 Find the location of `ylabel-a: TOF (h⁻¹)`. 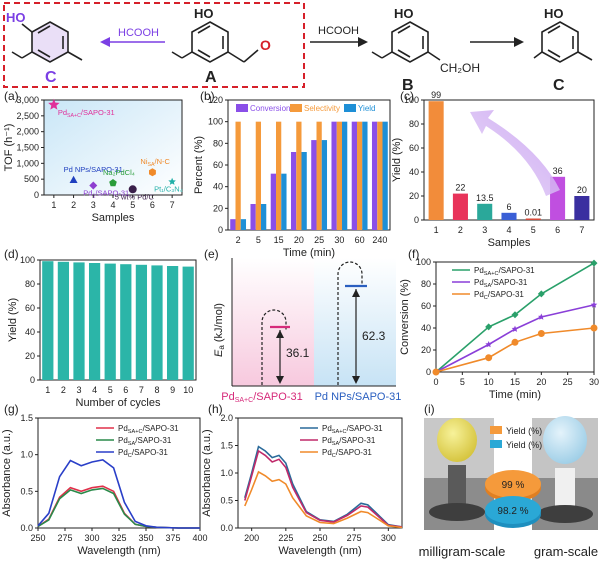

ylabel-a: TOF (h⁻¹) is located at coordinates (9, 148).